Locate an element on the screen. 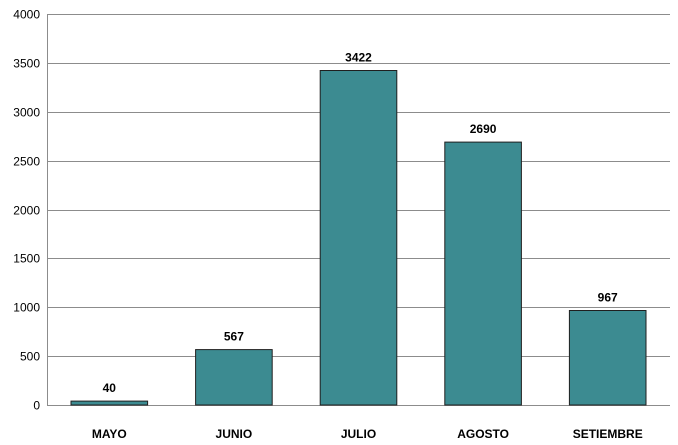  y-tick-label: 1500 is located at coordinates (26, 259).